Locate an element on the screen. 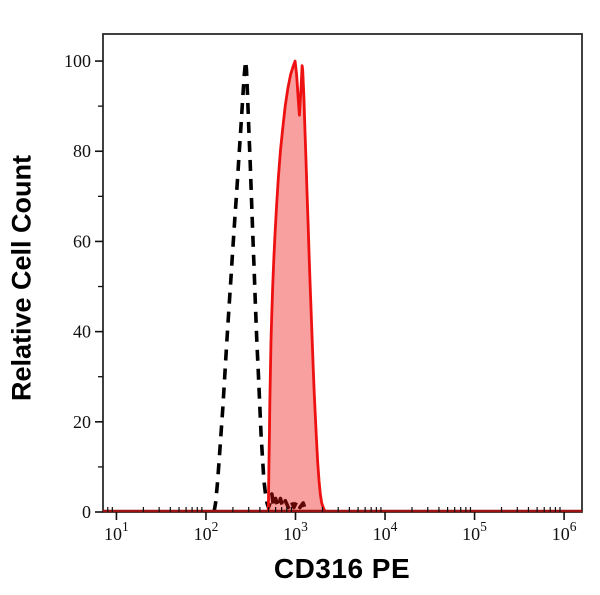 The height and width of the screenshot is (595, 600). y-tick-label: 60 is located at coordinates (82, 241).